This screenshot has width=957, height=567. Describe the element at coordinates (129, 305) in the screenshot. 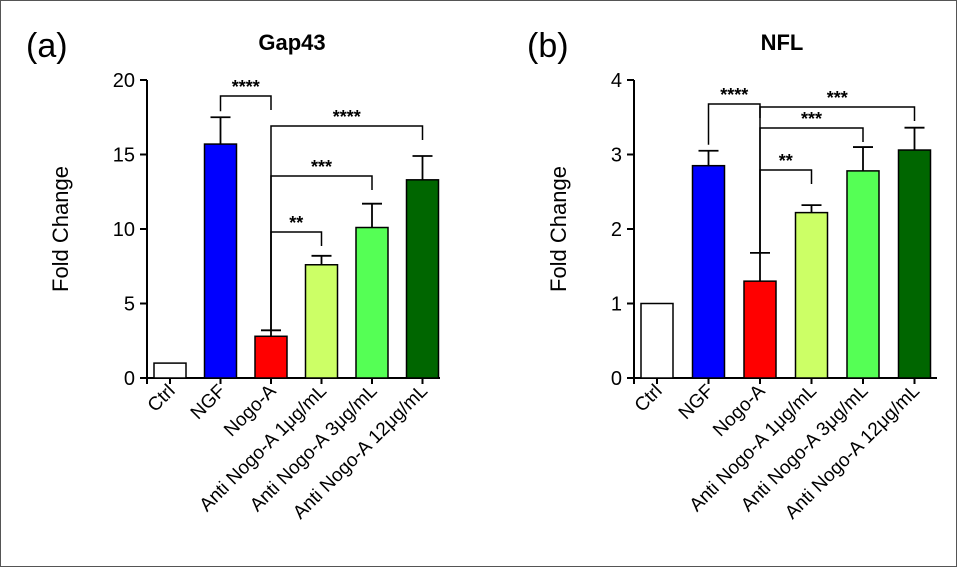

I see `y-tick-label: 5` at that location.